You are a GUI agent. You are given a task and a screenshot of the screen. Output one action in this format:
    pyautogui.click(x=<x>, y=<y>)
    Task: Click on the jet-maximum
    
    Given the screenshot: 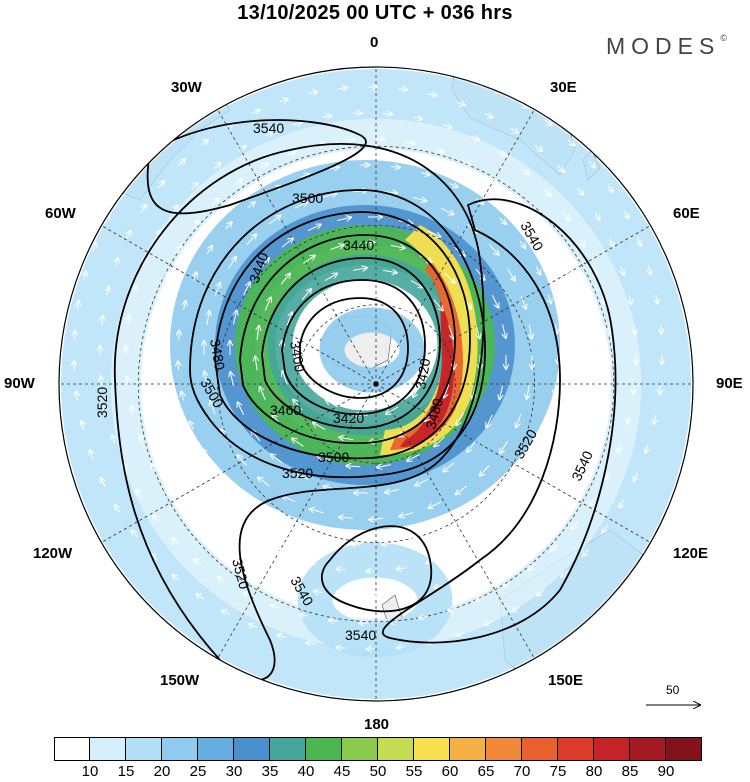 What is the action you would take?
    pyautogui.click(x=427, y=374)
    